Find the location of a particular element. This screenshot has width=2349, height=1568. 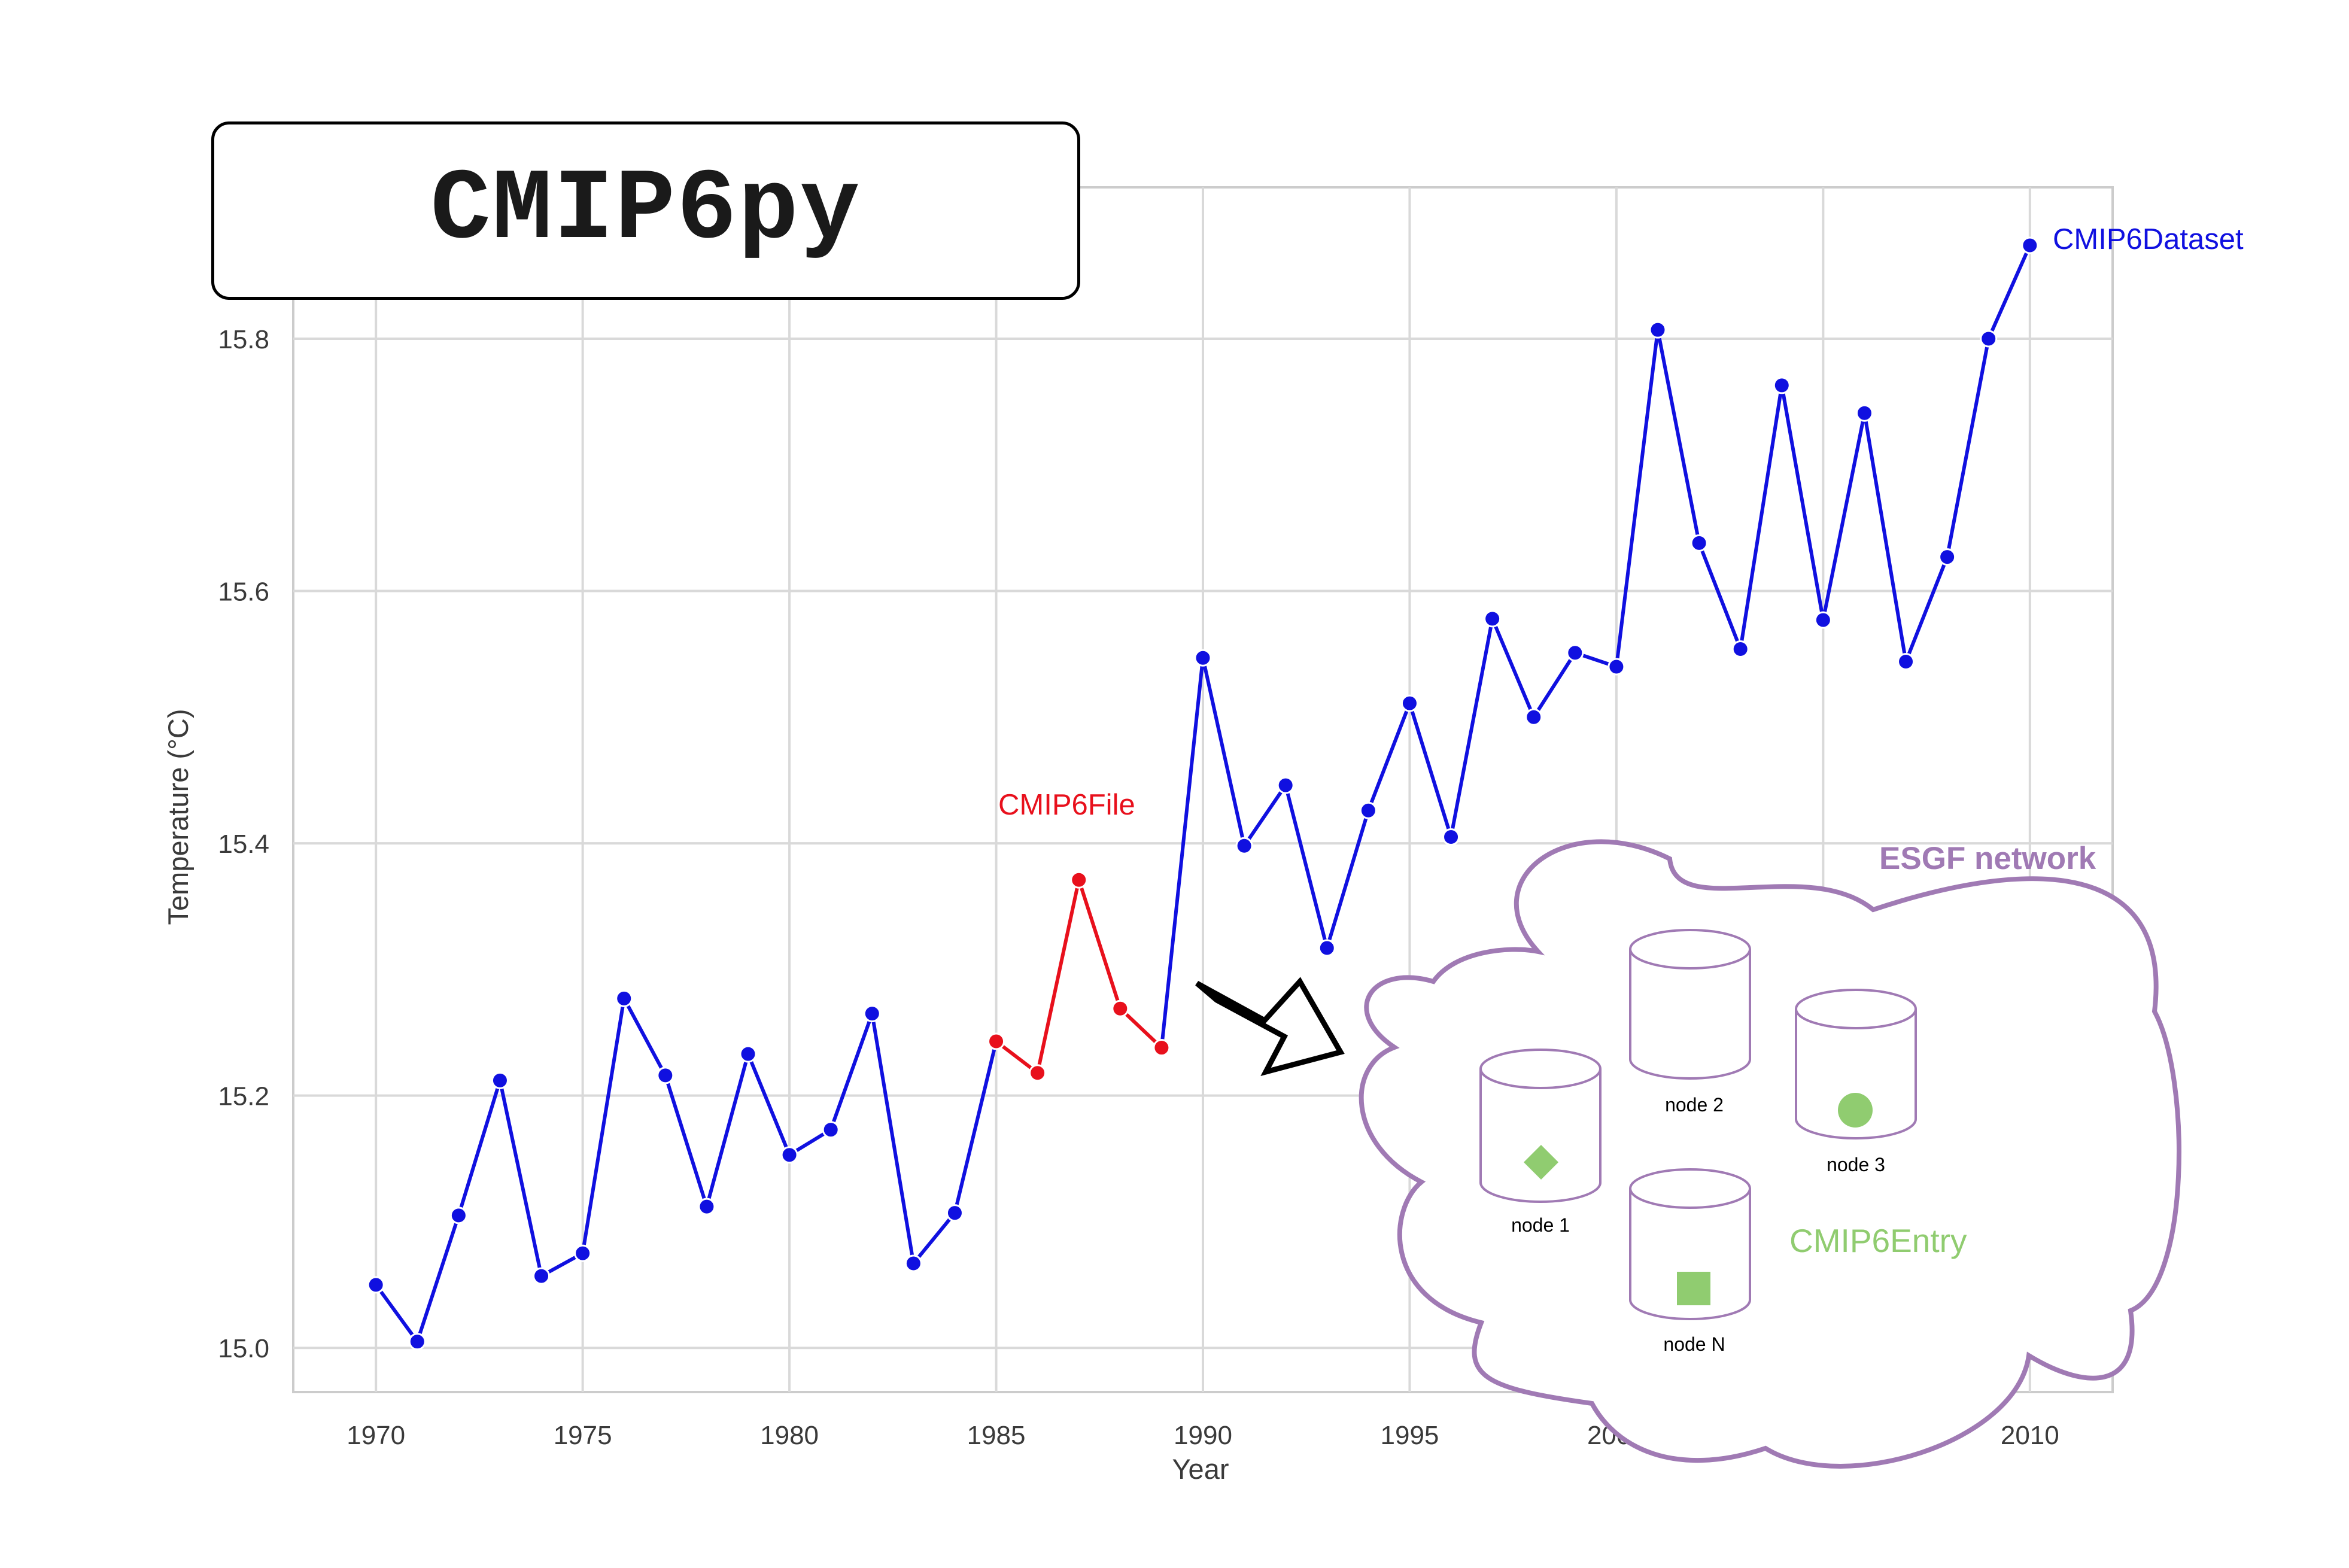

node-n-cylinder-top is located at coordinates (1690, 1188).